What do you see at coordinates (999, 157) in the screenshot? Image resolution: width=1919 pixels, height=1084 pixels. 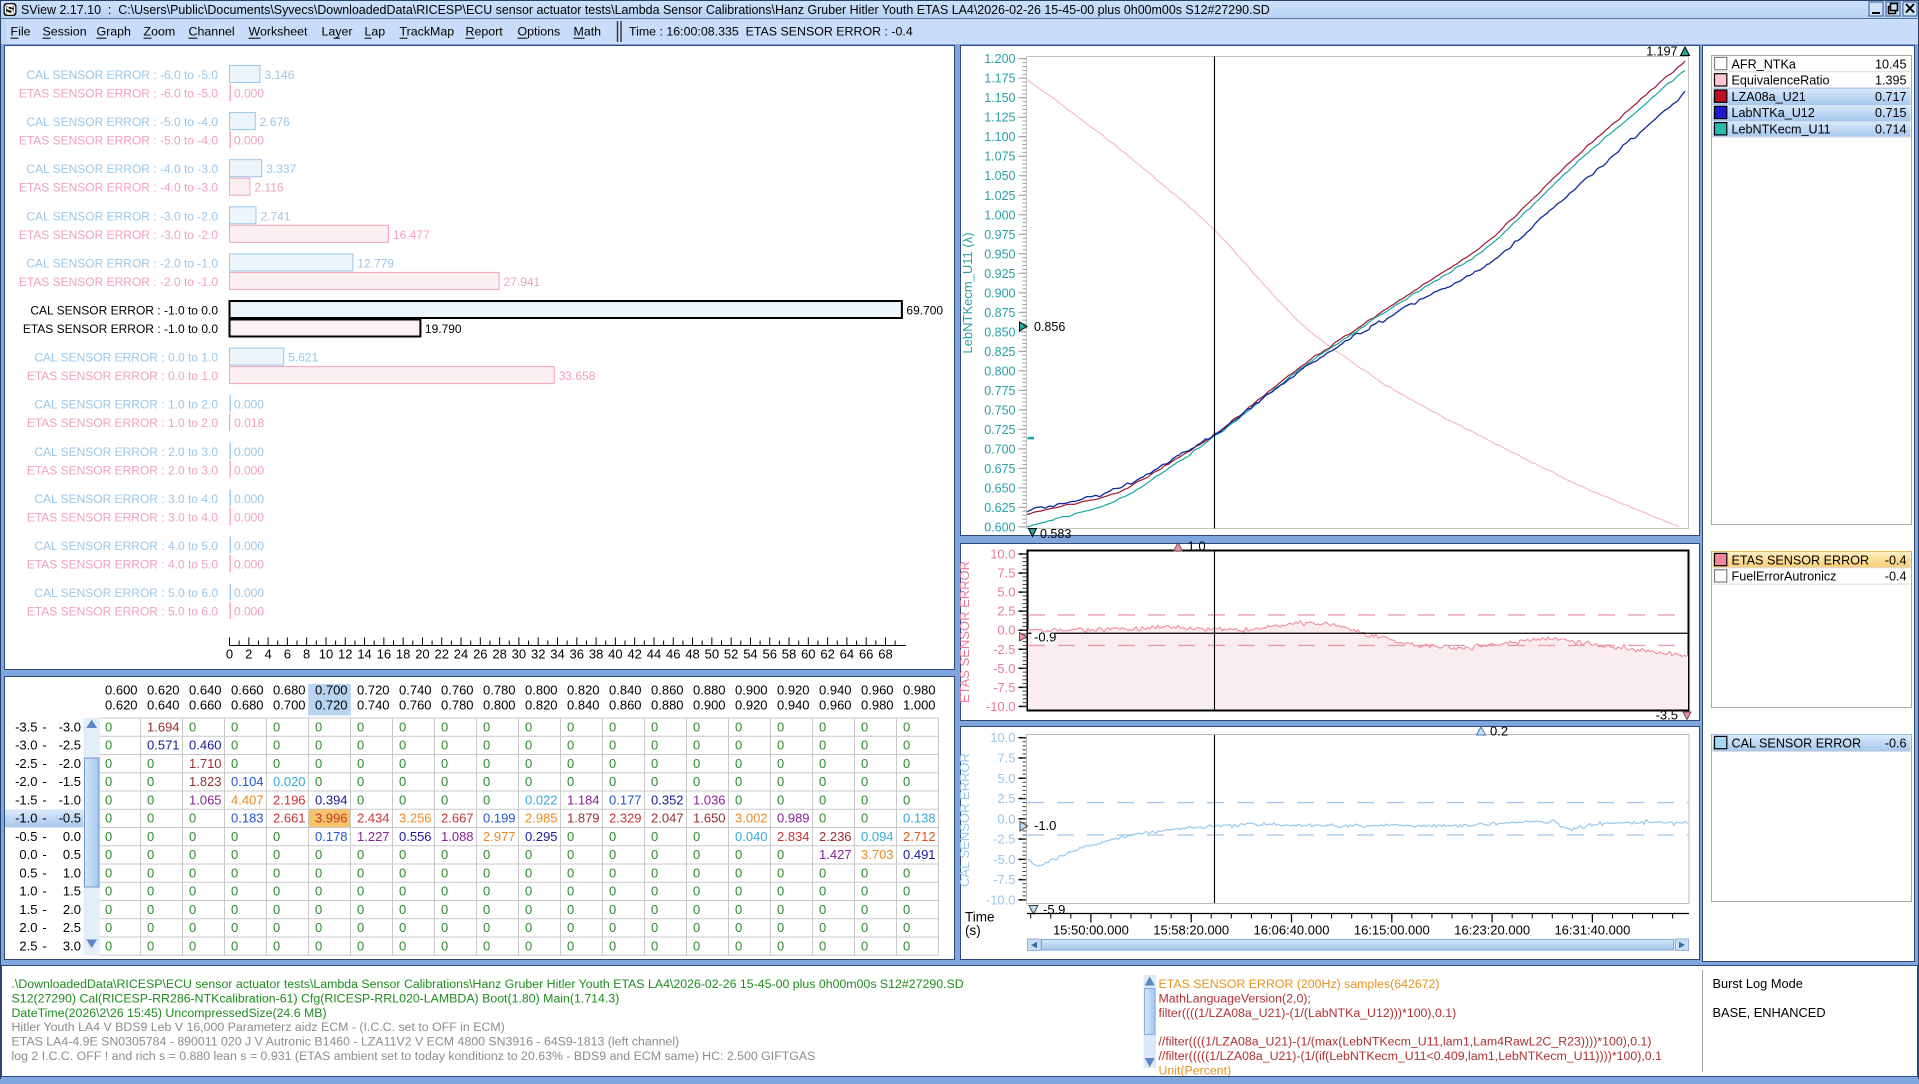 I see `svg-text: 1.075` at bounding box center [999, 157].